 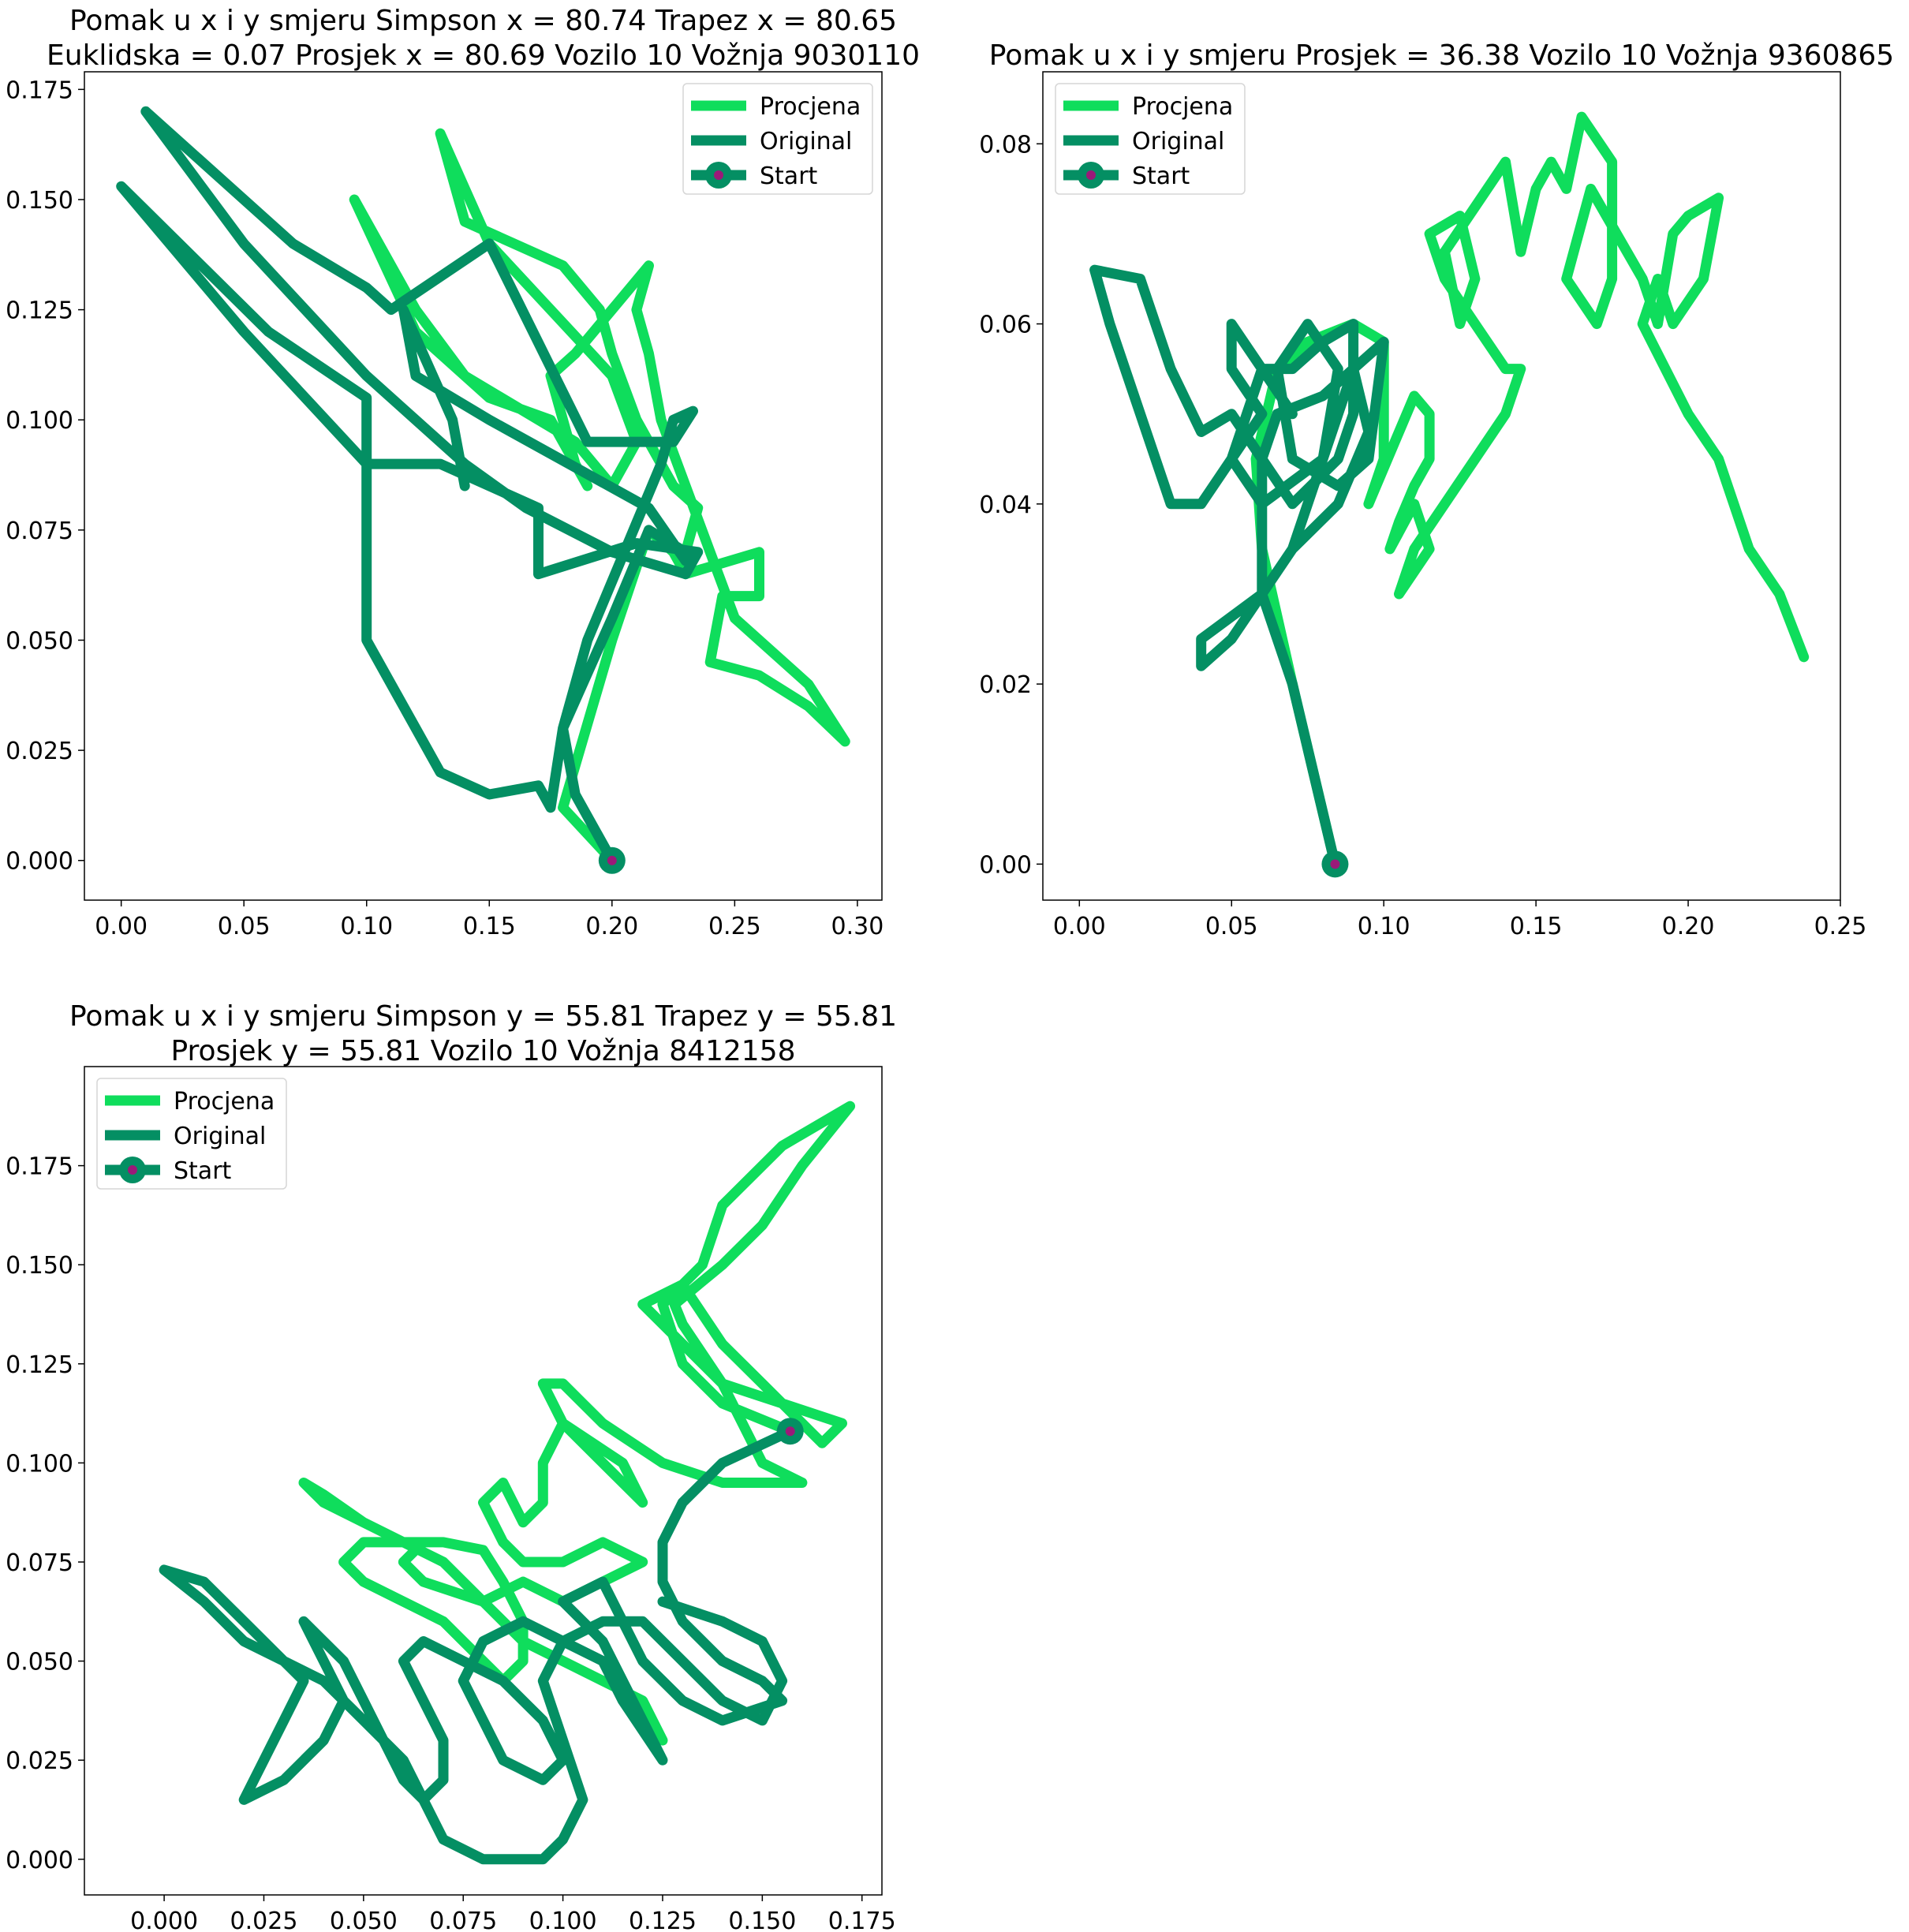 I want to click on x-tick-label: 0.000, so click(x=164, y=1920).